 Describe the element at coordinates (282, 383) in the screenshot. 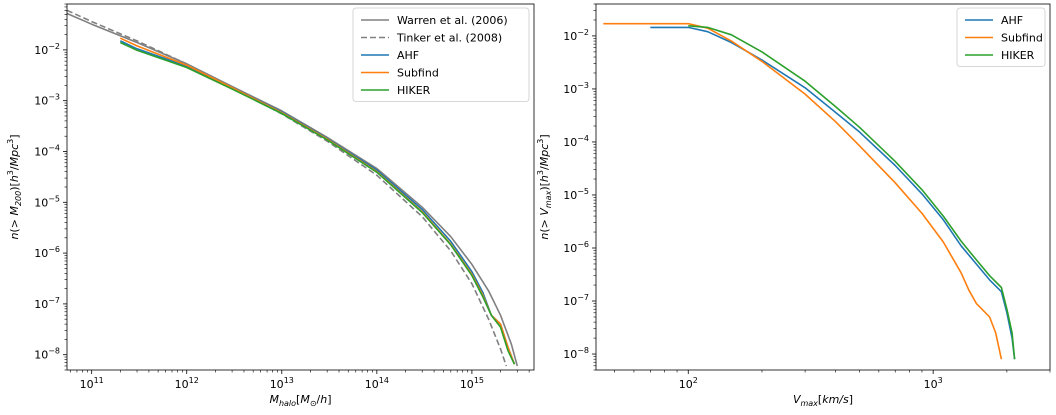

I see `x-tick-label: 10¹³` at that location.